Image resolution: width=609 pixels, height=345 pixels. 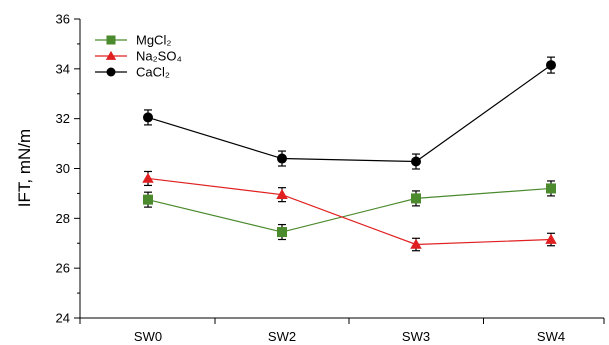 I want to click on y-tick-label: 32, so click(x=63, y=118).